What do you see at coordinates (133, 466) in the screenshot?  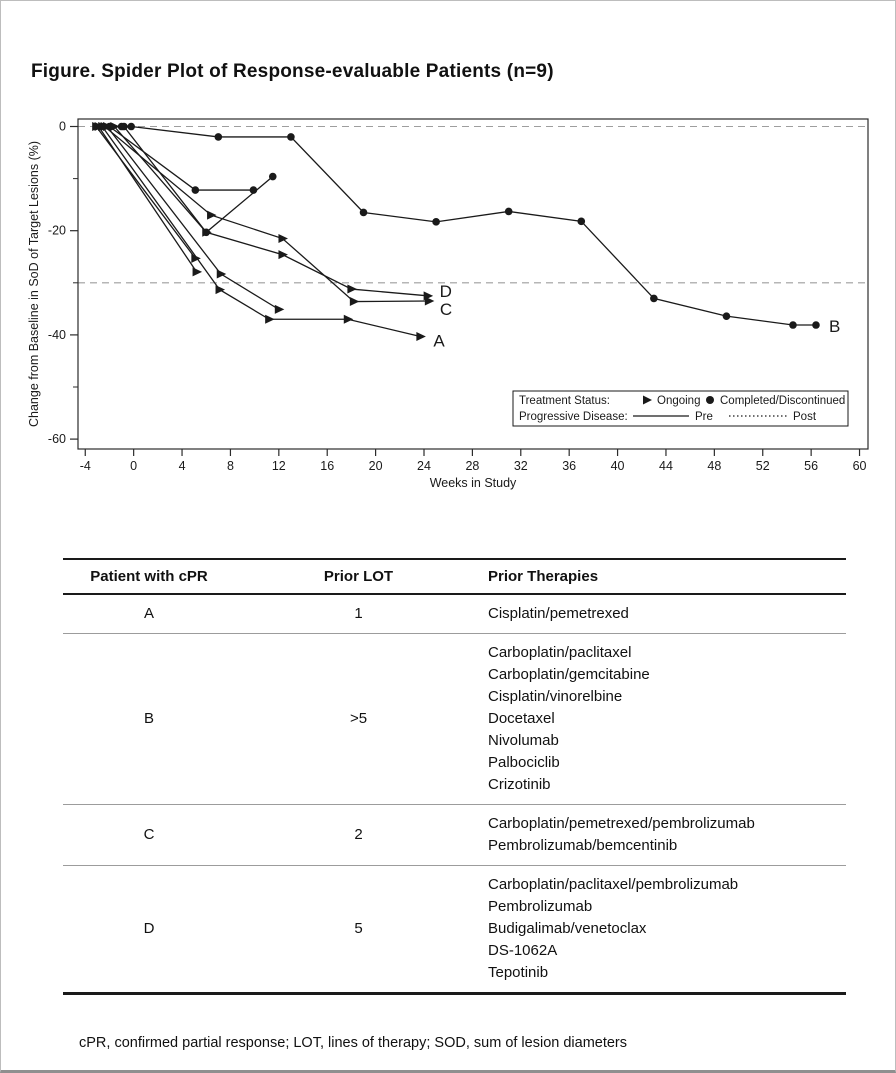 I see `x-tick-label: 0` at bounding box center [133, 466].